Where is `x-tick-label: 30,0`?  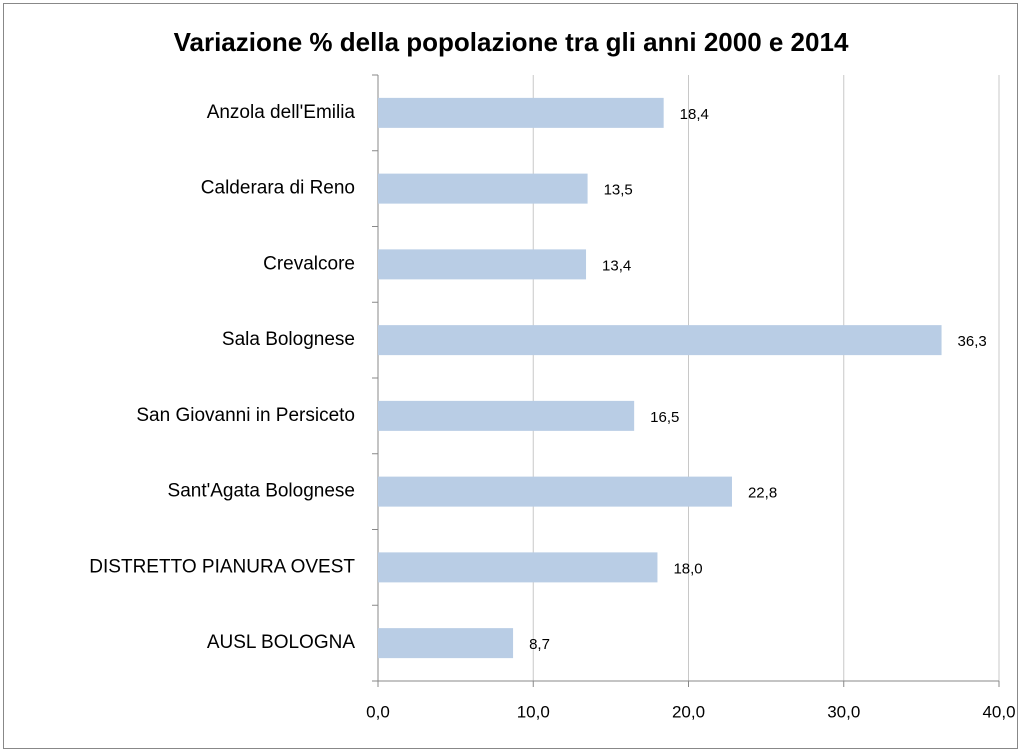 x-tick-label: 30,0 is located at coordinates (843, 711).